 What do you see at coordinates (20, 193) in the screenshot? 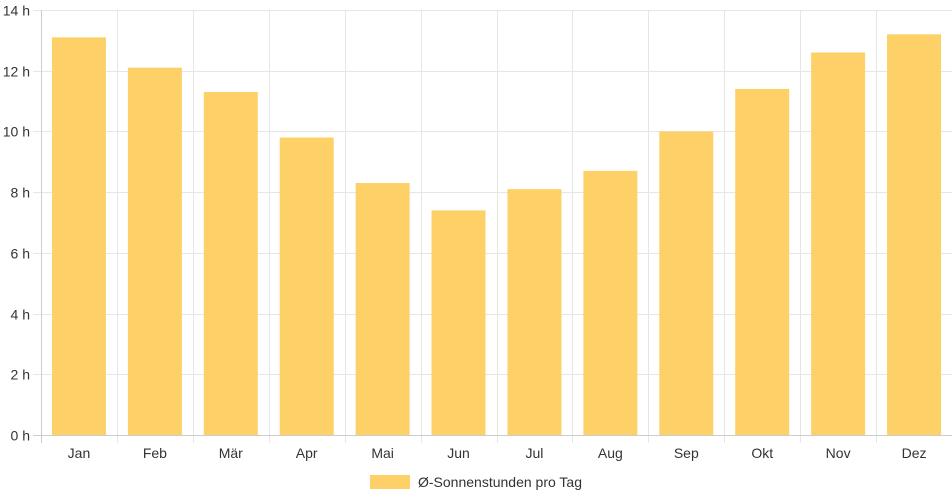
I see `y-tick-label: 8 h` at bounding box center [20, 193].